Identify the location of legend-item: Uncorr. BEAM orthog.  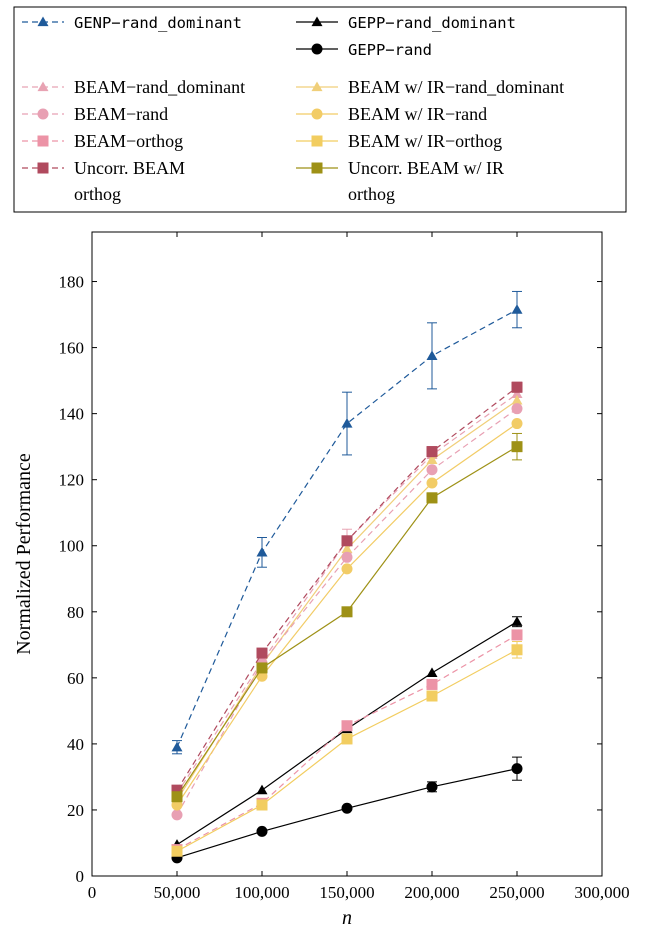
(103, 181).